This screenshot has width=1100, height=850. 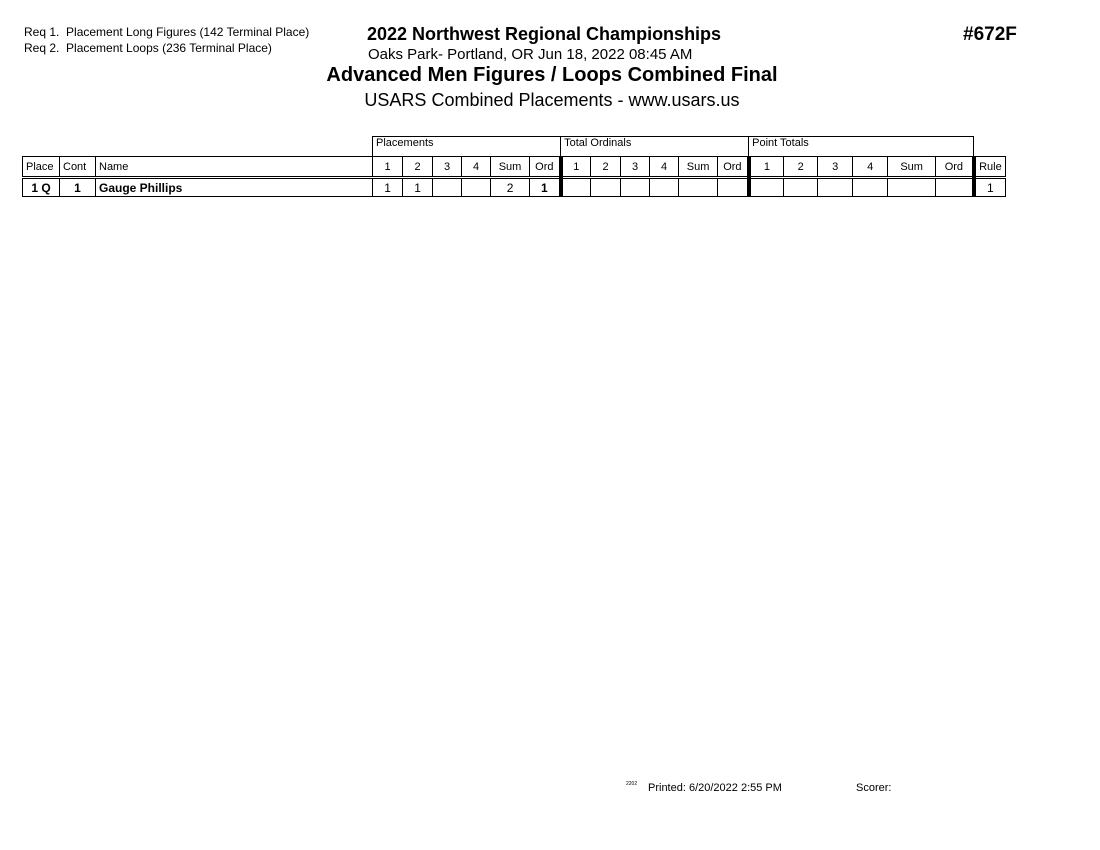 I want to click on group-point-totals: Point Totals, so click(x=861, y=146).